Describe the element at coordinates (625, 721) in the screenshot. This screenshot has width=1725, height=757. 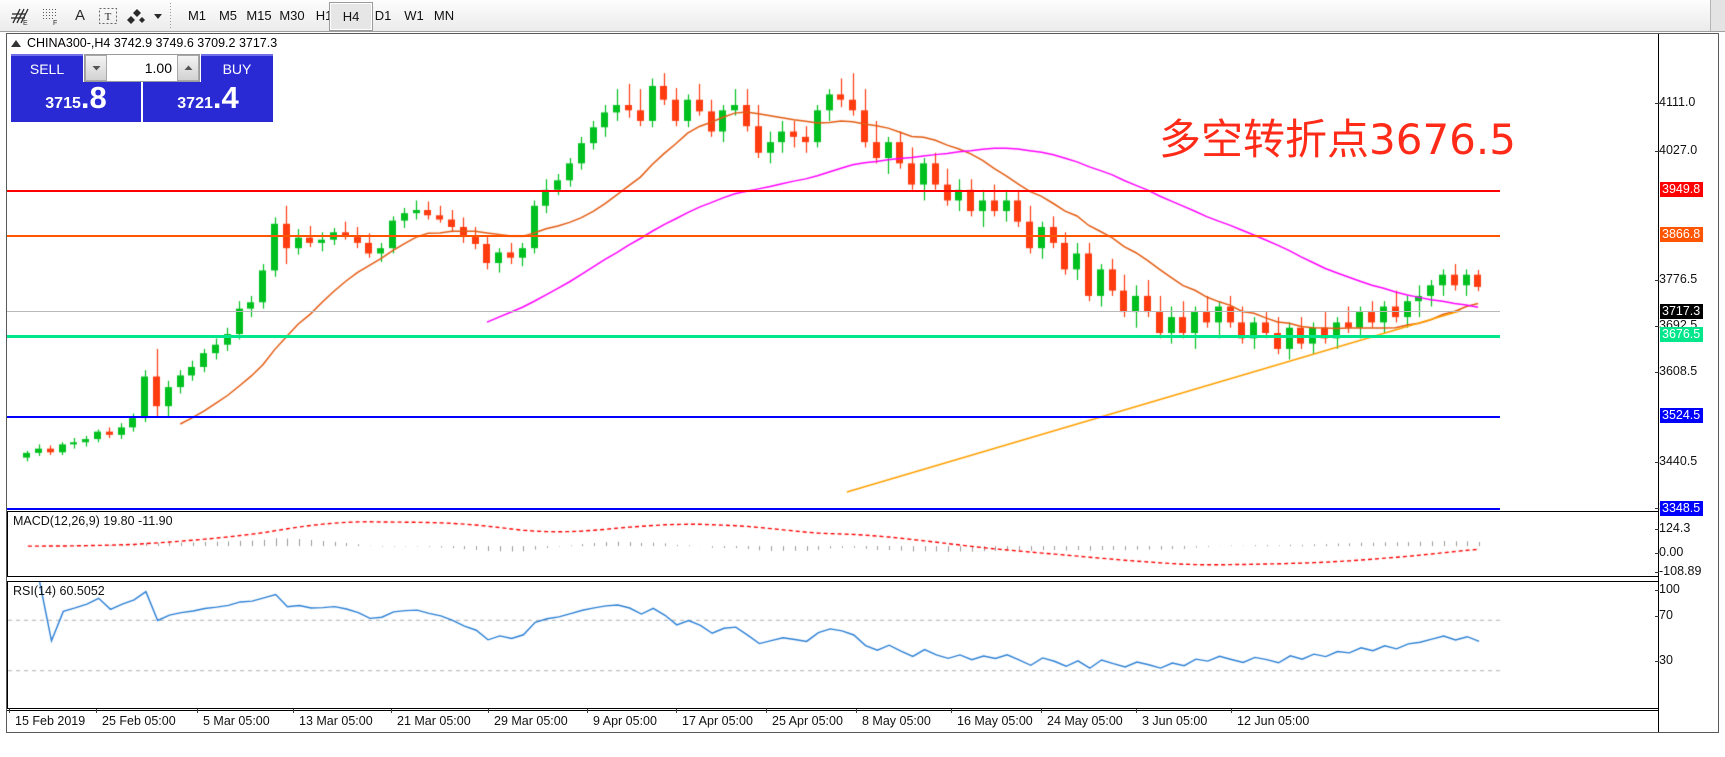
I see `time-tick-6: 9 Apr 05:00` at that location.